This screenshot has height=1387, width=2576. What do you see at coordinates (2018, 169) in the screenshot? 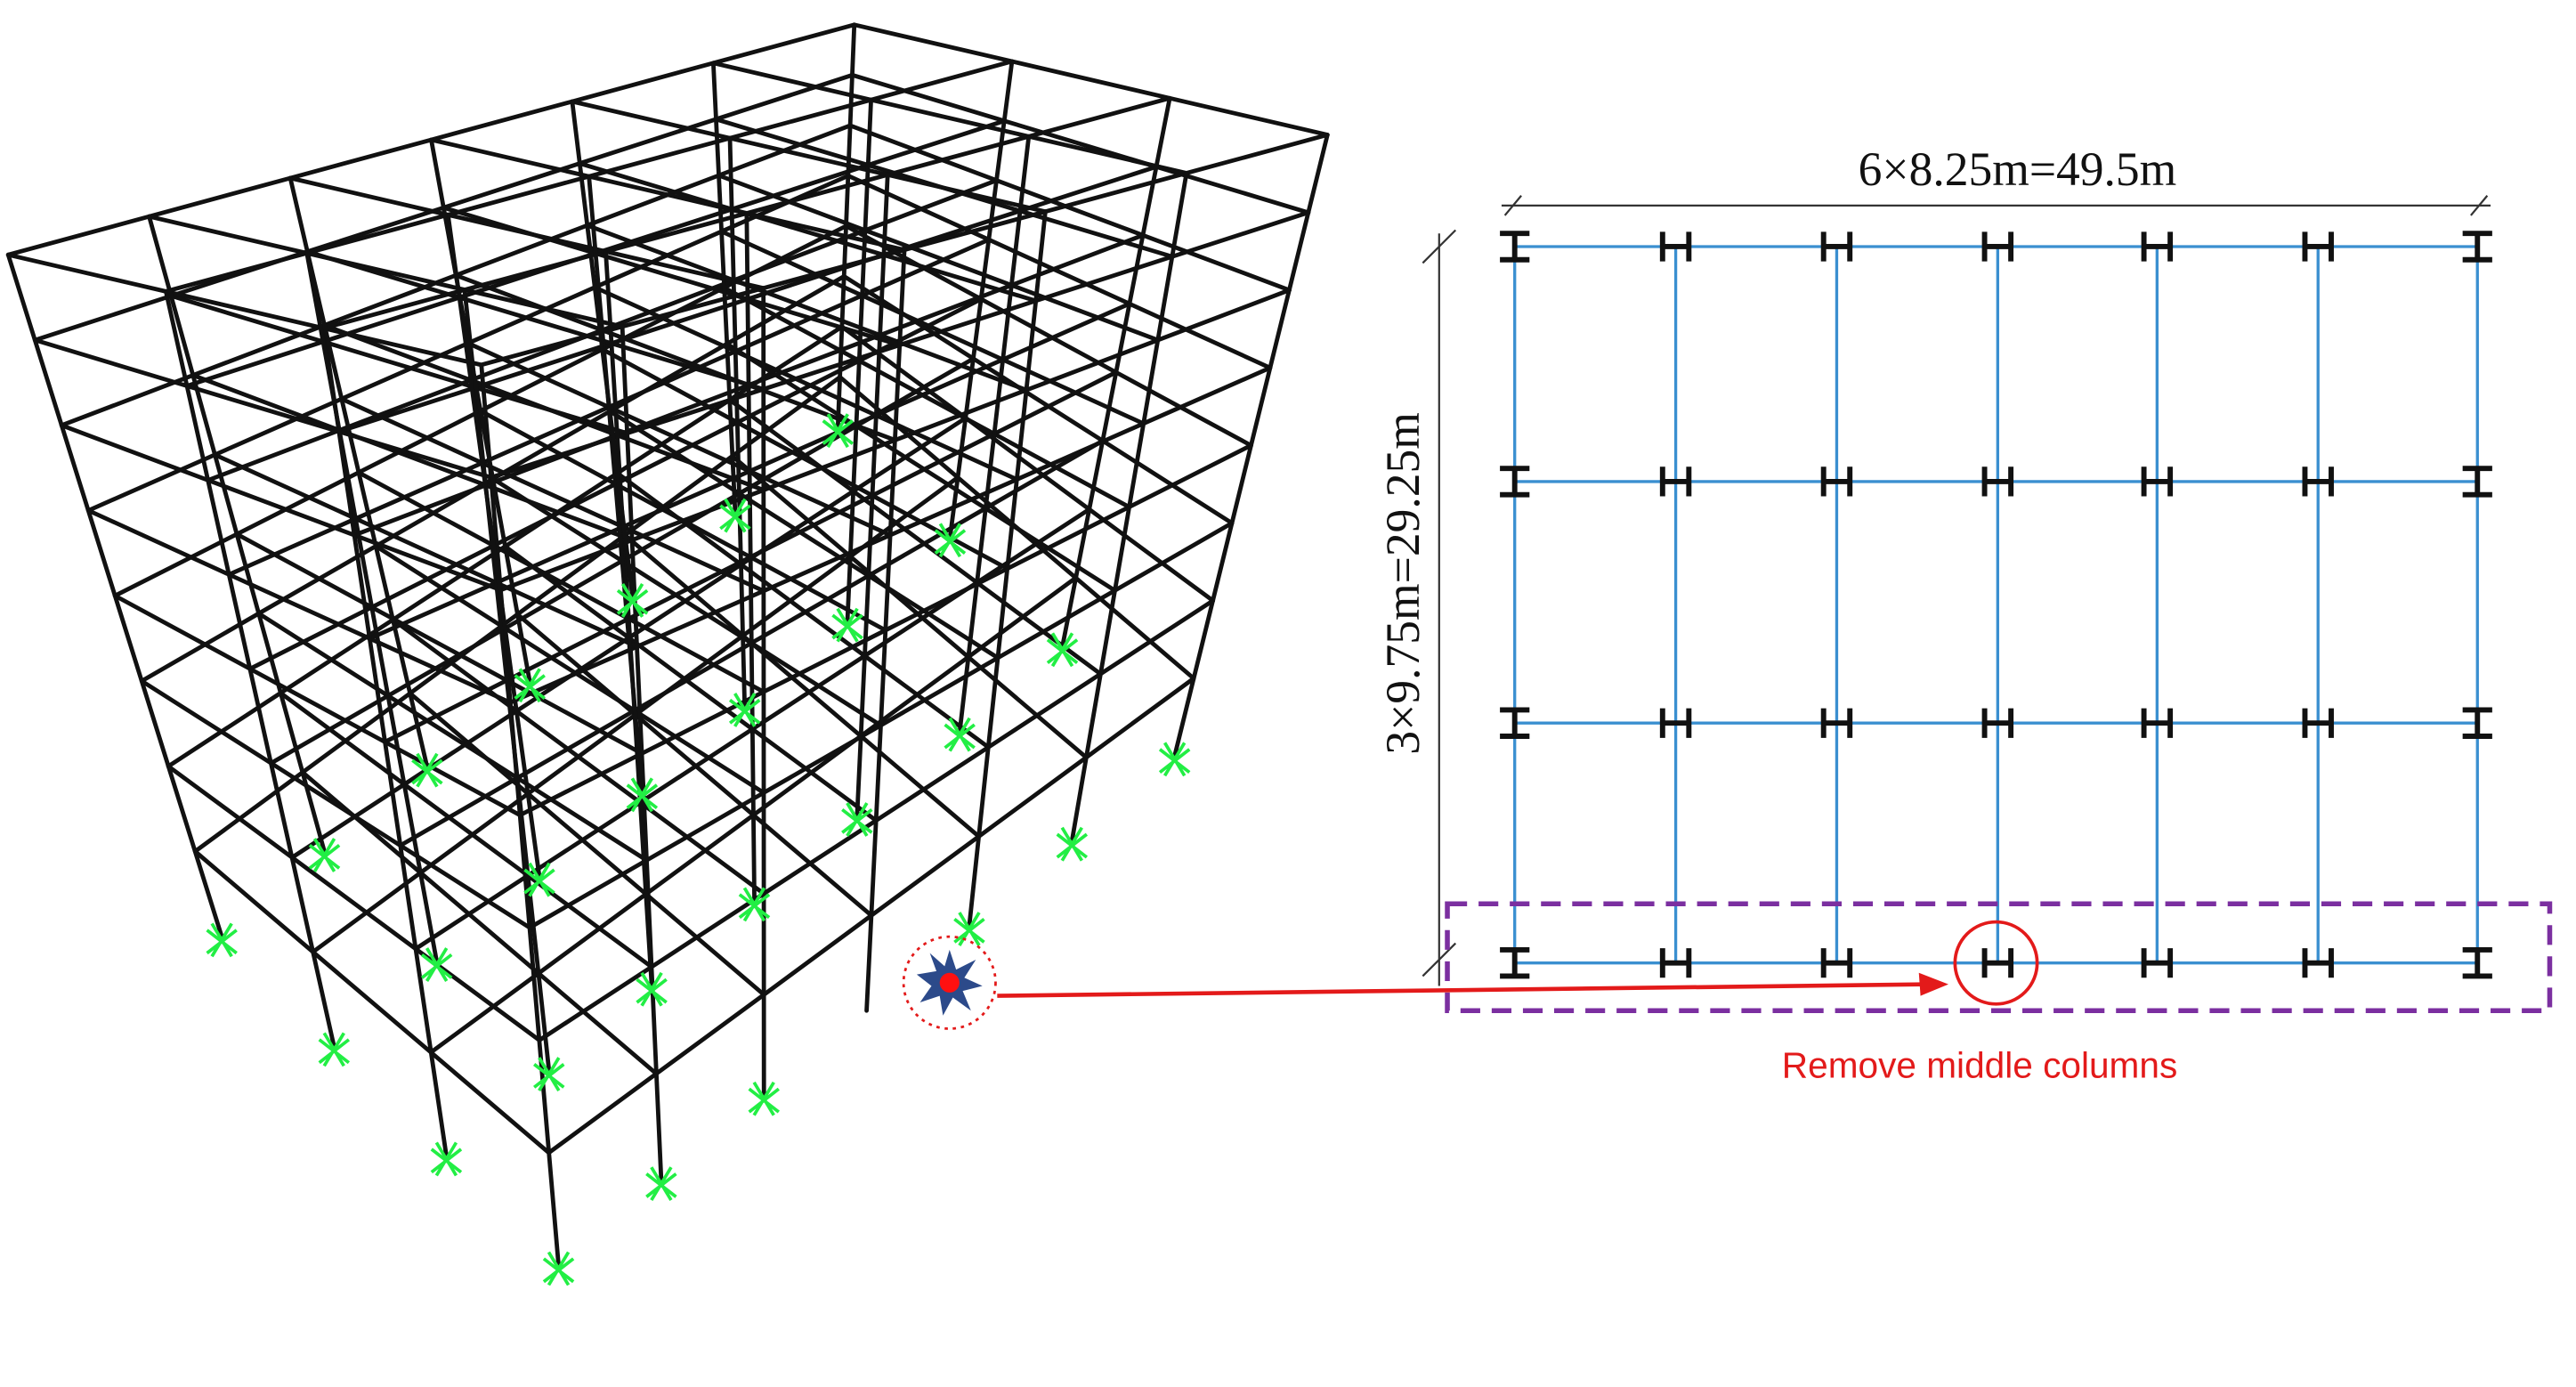
I see `width-dimension: 6×8.25m=49.5m` at bounding box center [2018, 169].